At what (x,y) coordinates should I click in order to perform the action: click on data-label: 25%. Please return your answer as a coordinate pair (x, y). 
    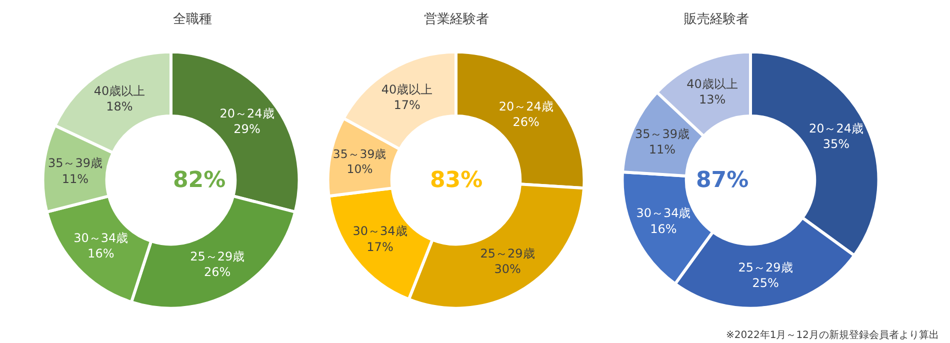
    Looking at the image, I should click on (765, 283).